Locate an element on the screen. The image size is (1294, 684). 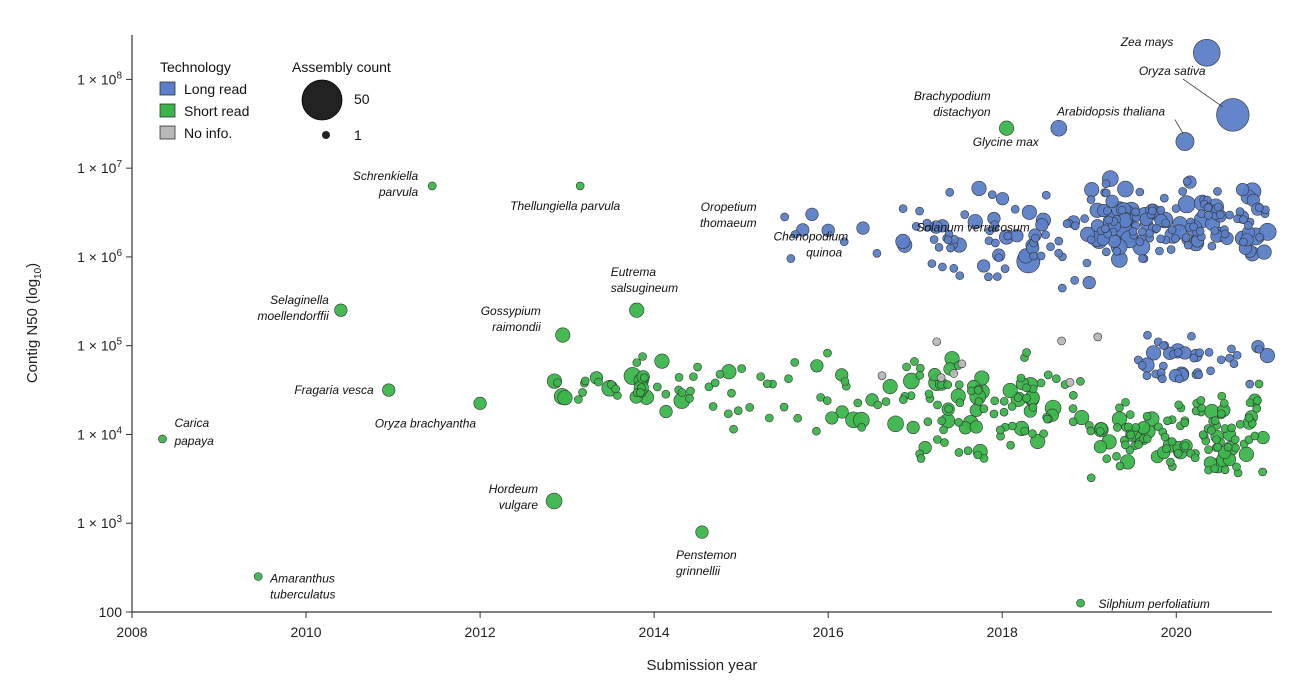
annotation-label: Zea mays is located at coordinates (1147, 42).